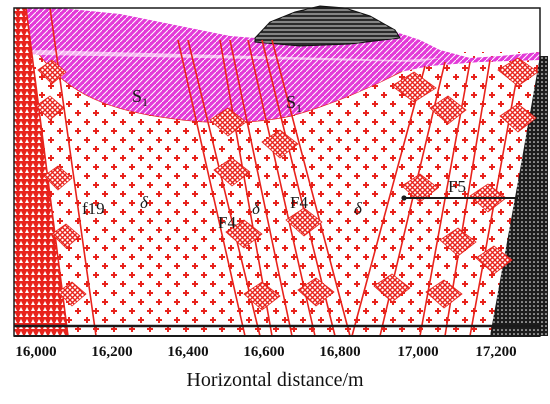 Image resolution: width=550 pixels, height=404 pixels. I want to click on label-s1-left: S1, so click(140, 97).